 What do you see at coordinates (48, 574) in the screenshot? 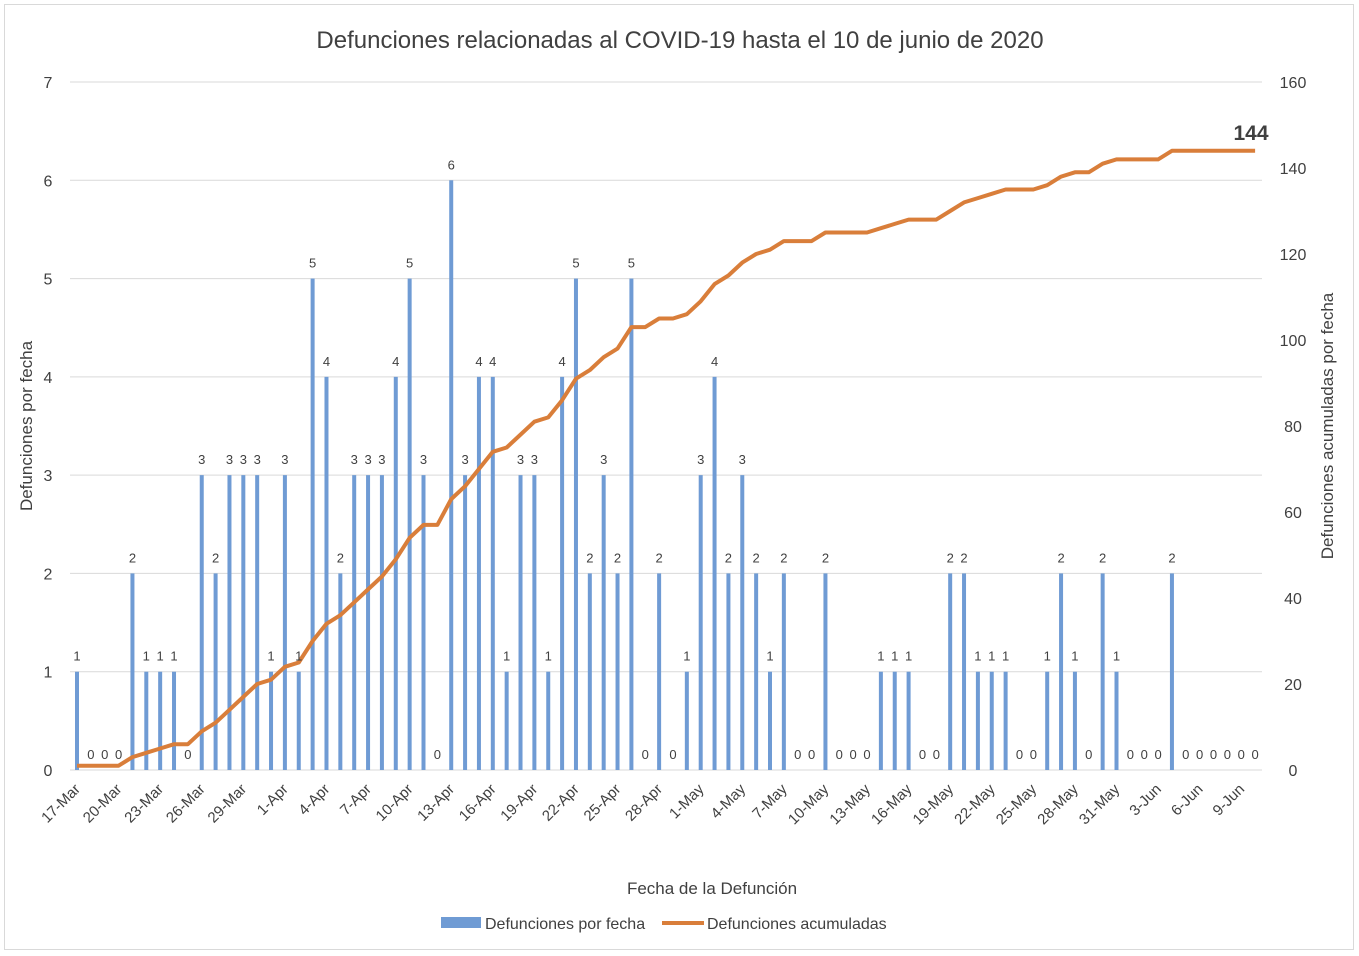
I see `y-tick-label: 2` at bounding box center [48, 574].